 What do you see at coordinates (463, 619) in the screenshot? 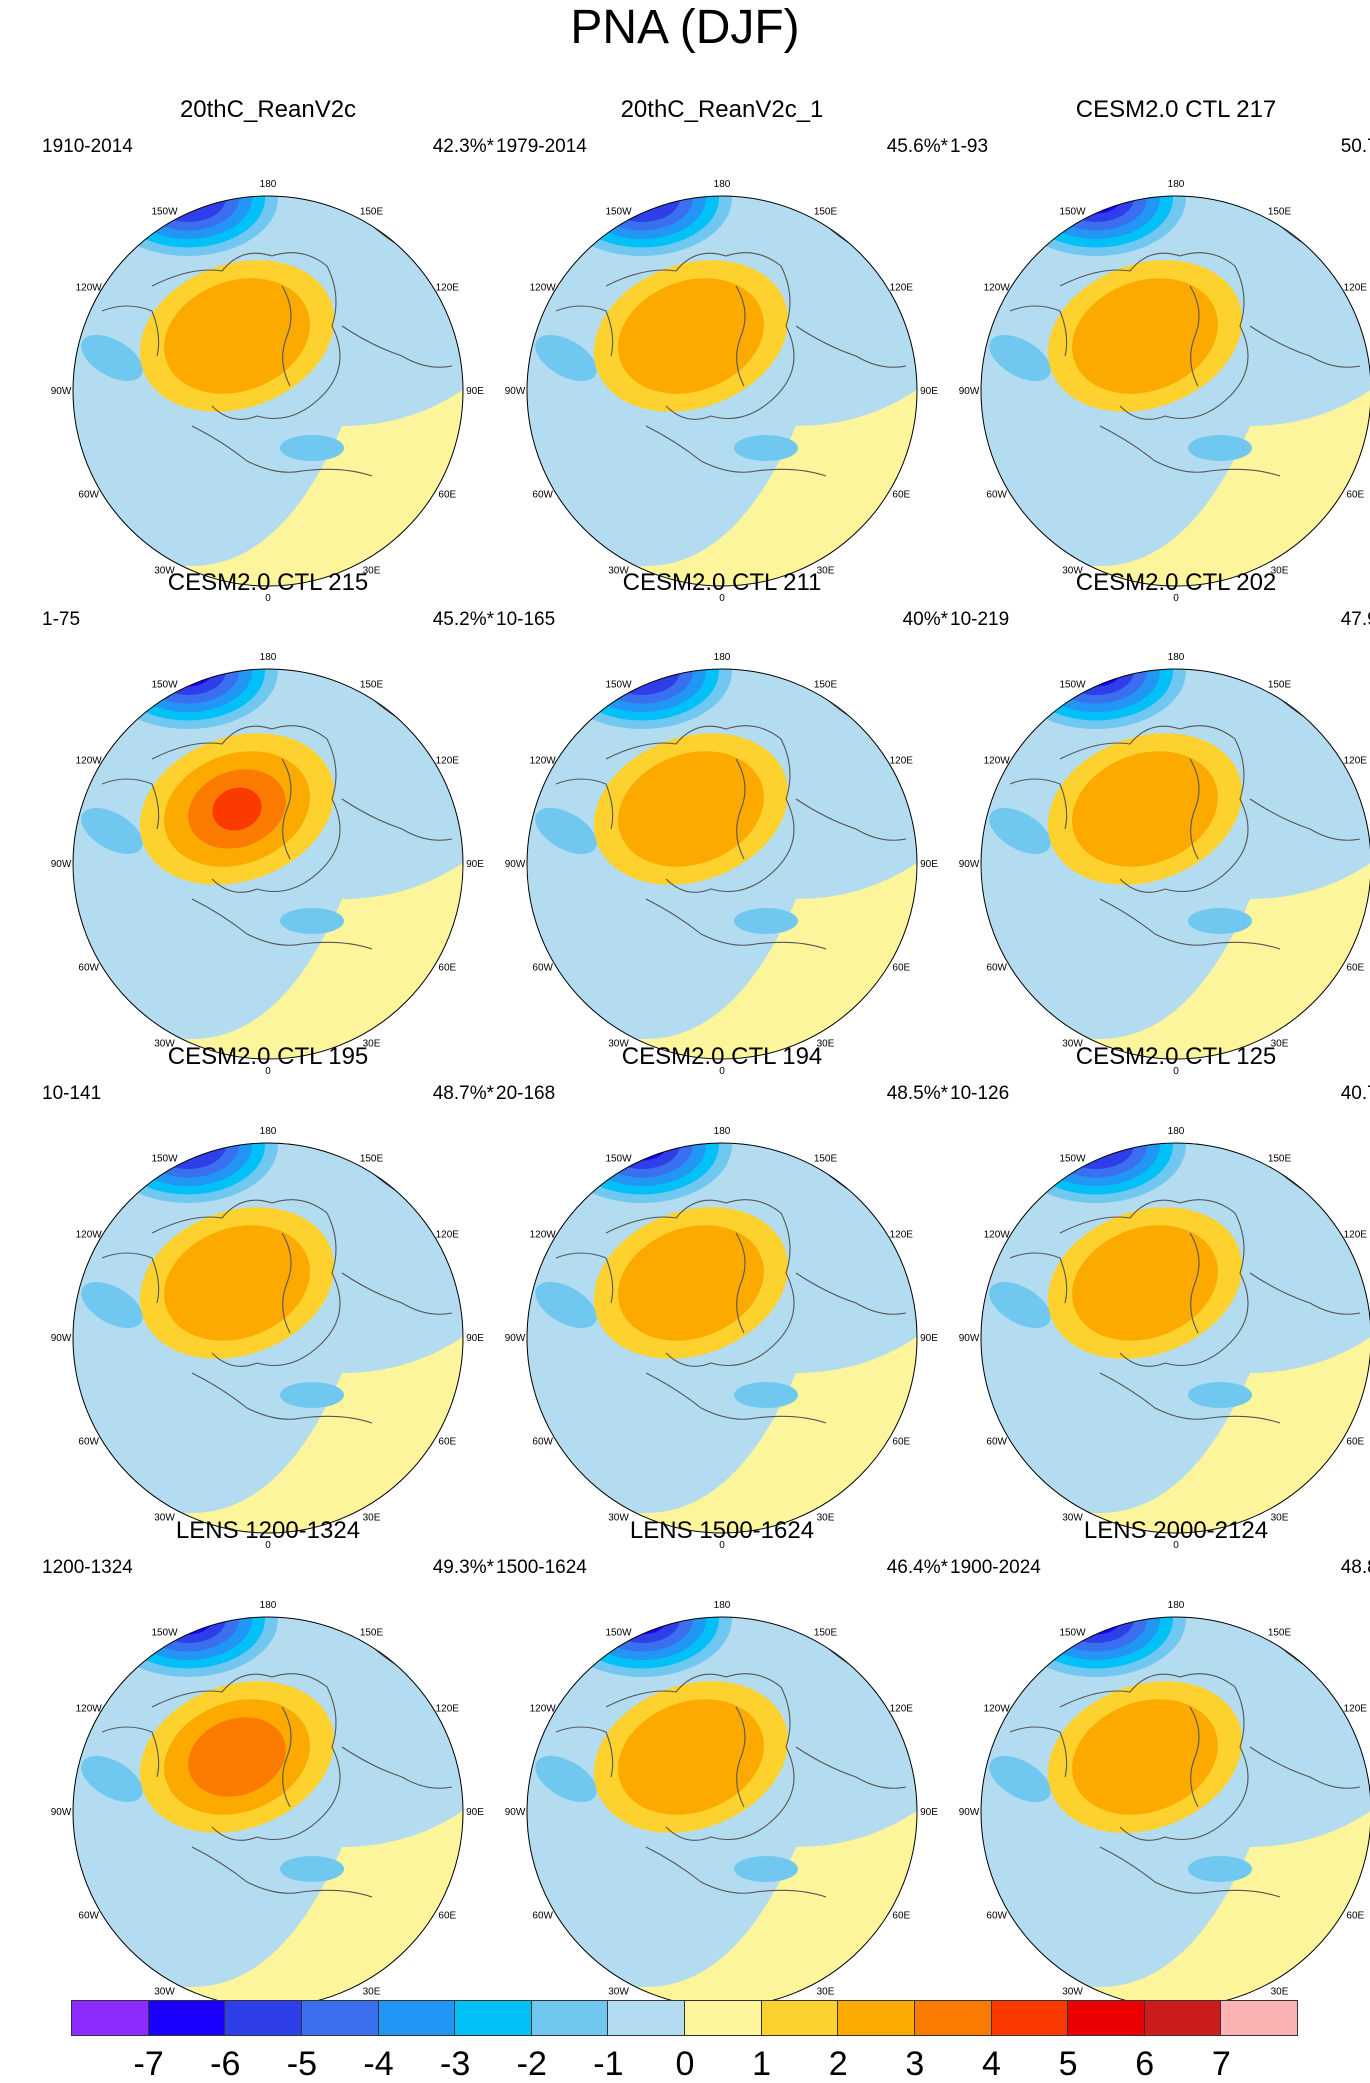
I see `variance-explained: 45.2%*` at bounding box center [463, 619].